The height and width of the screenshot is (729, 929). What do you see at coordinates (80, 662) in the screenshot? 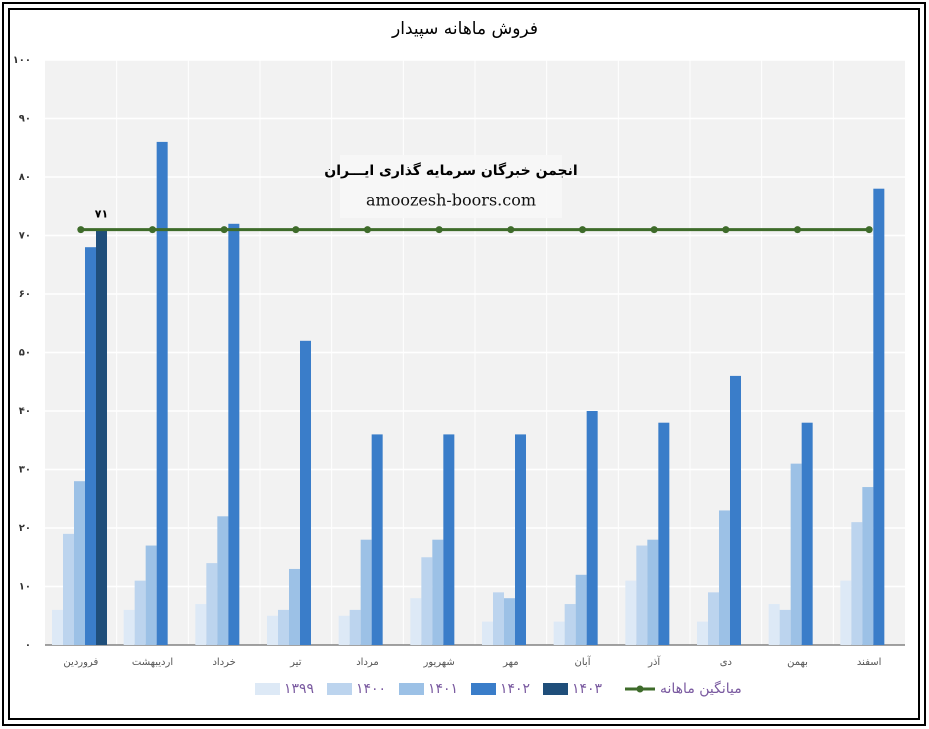
I see `x-tick-label: فروردین` at bounding box center [80, 662].